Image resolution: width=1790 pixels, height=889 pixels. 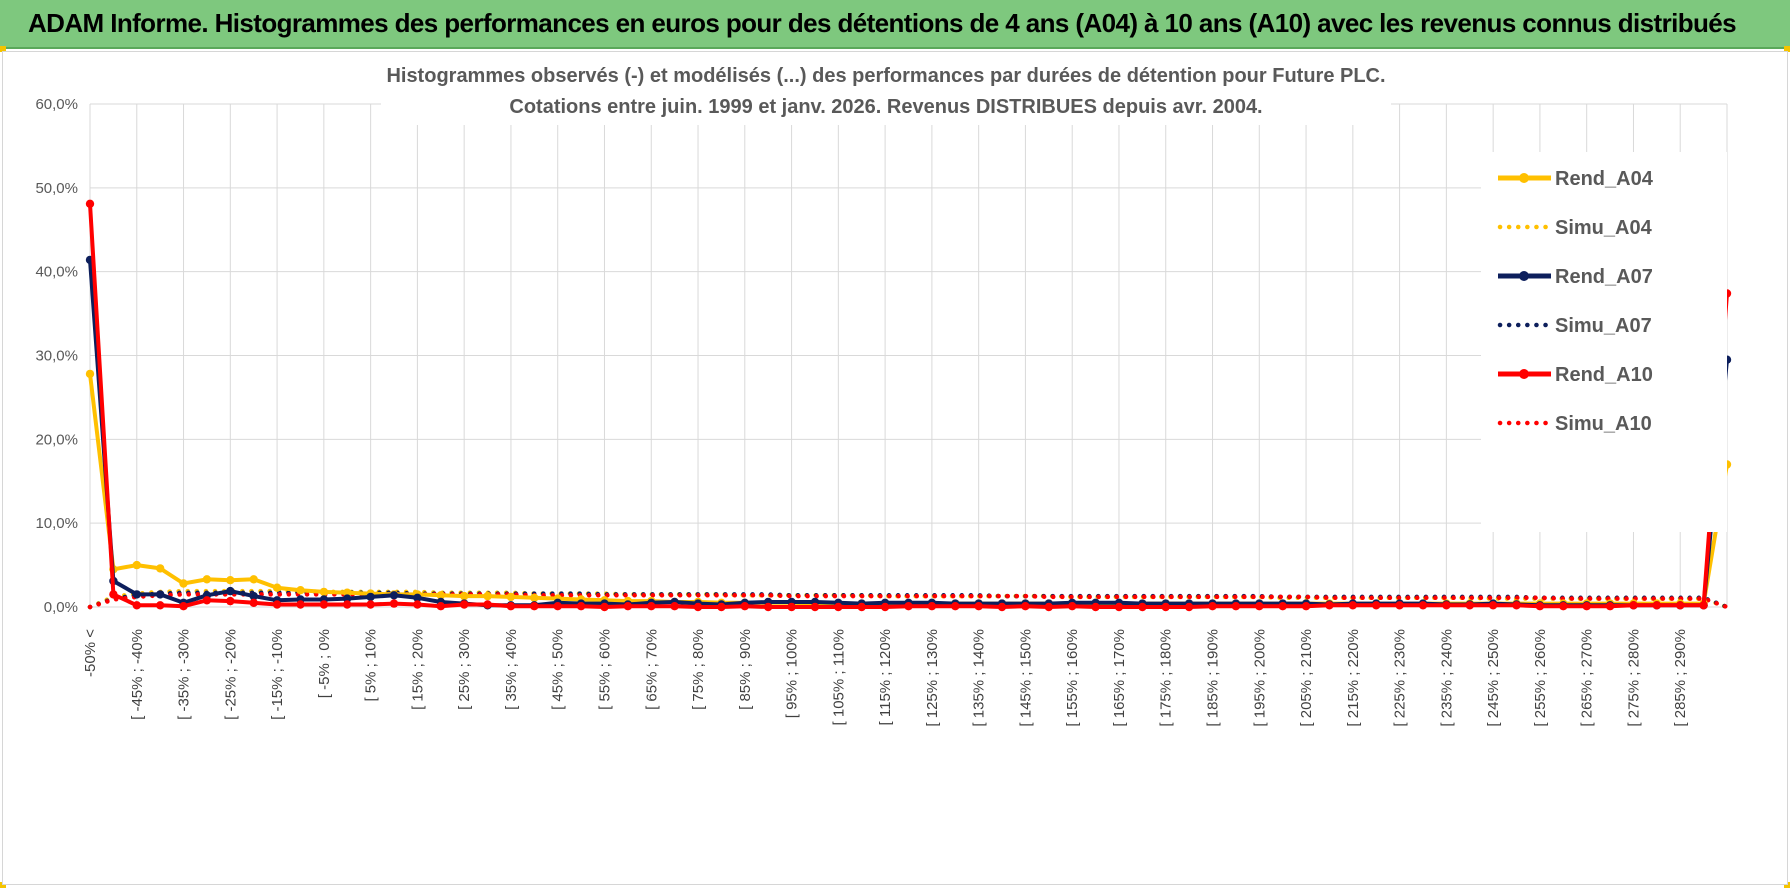 I want to click on selection-handle-bottom-right, so click(x=1787, y=885).